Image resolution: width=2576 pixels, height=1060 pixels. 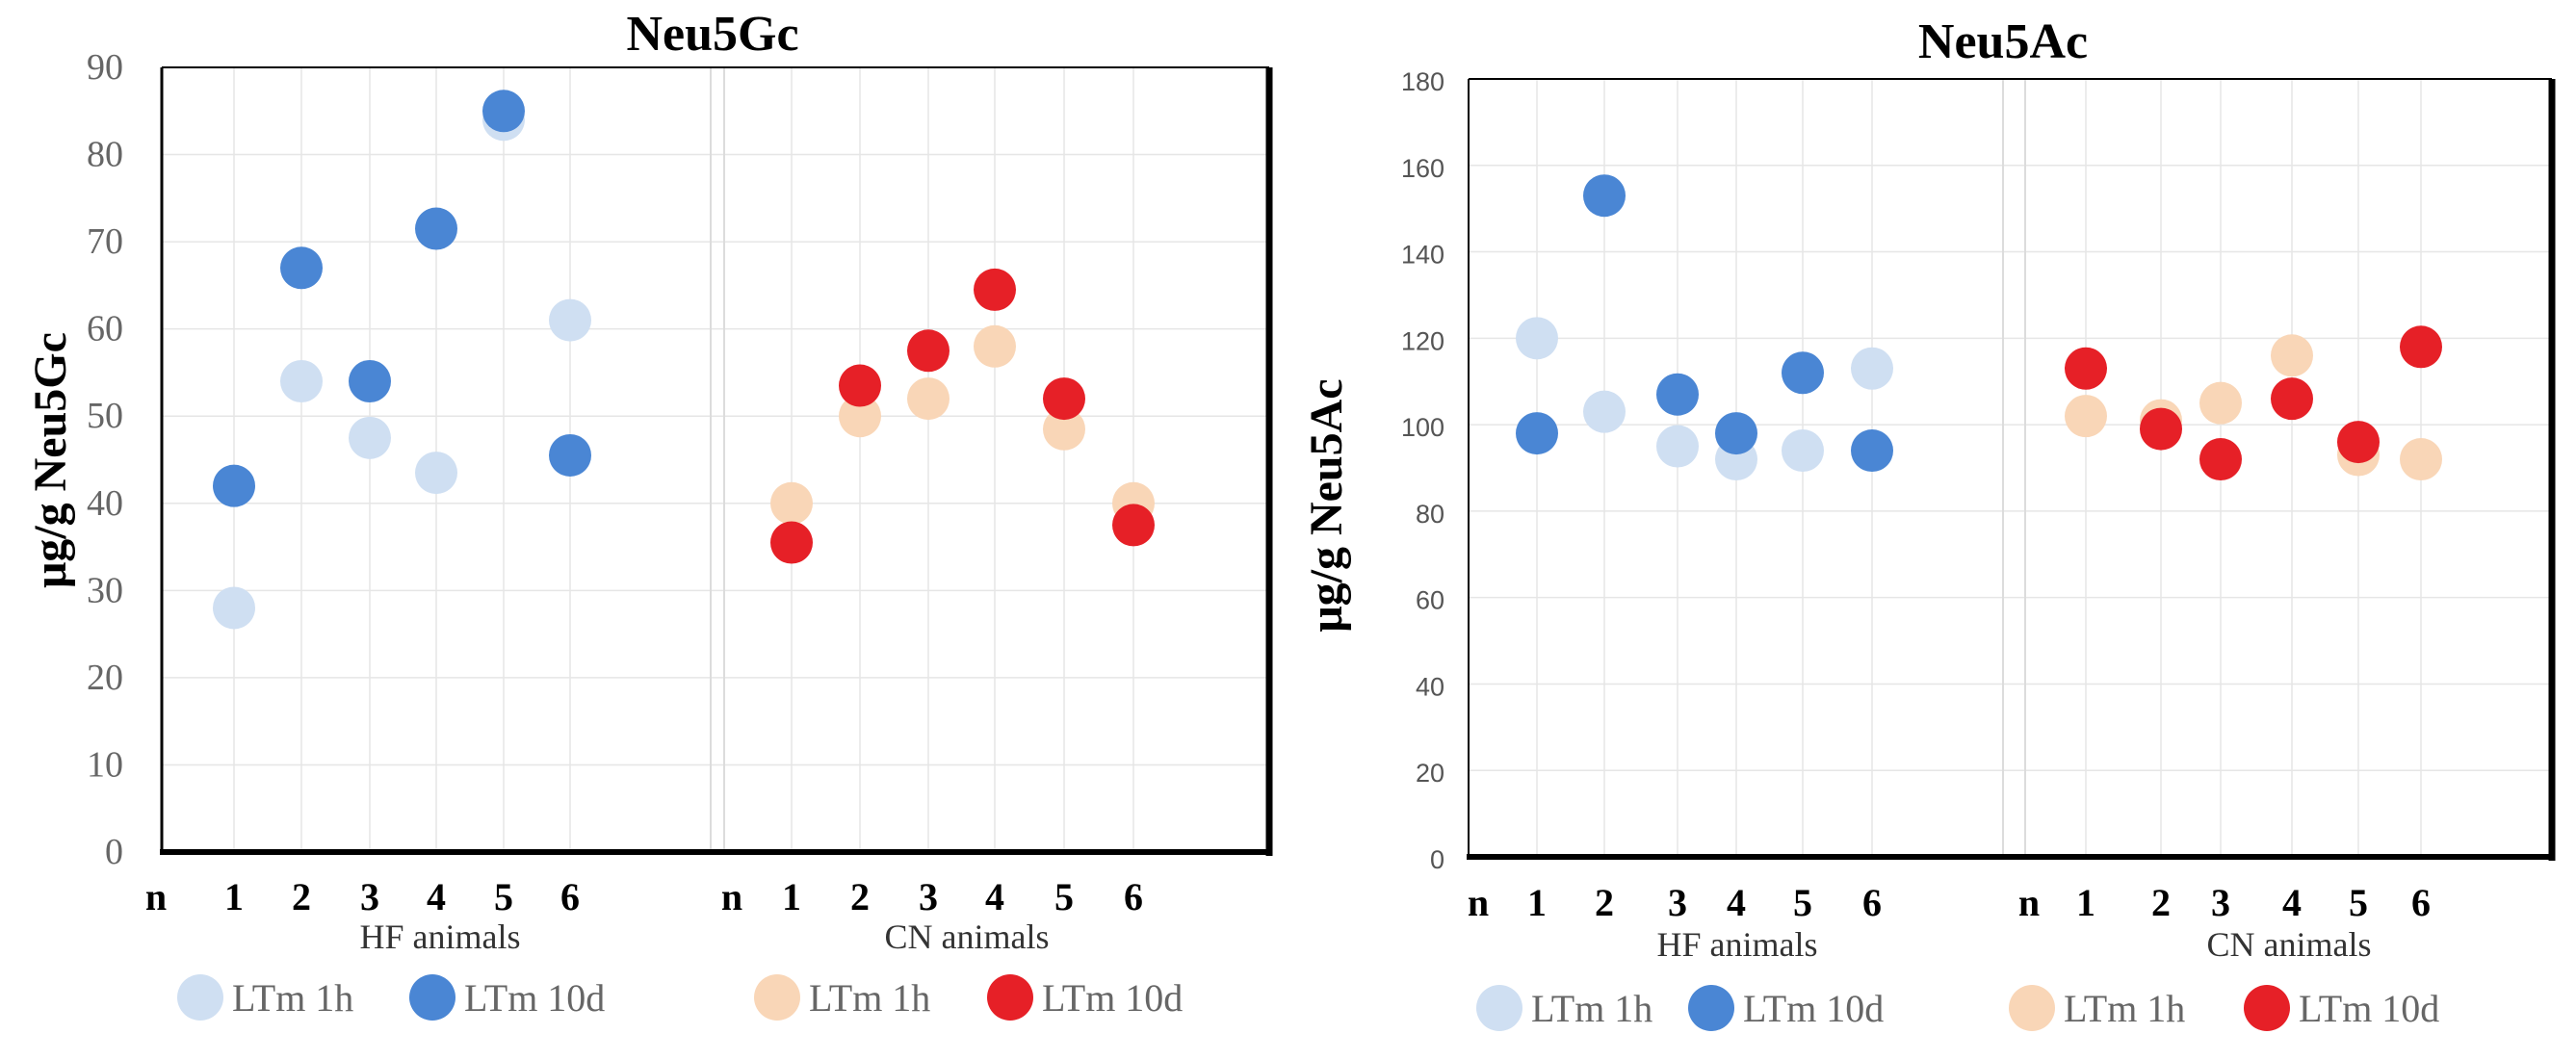 What do you see at coordinates (1430, 686) in the screenshot?
I see `chart2-ytick-label: 40` at bounding box center [1430, 686].